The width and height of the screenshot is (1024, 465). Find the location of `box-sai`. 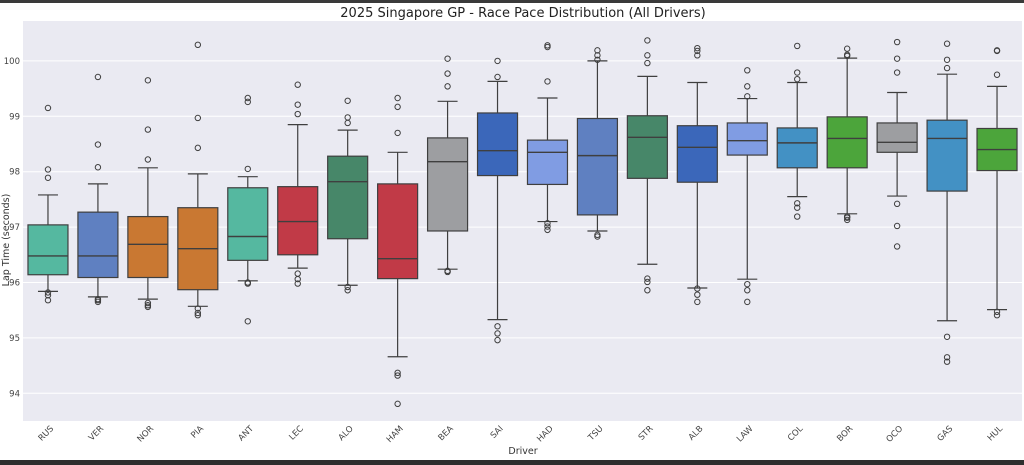

box-sai is located at coordinates (497, 200).